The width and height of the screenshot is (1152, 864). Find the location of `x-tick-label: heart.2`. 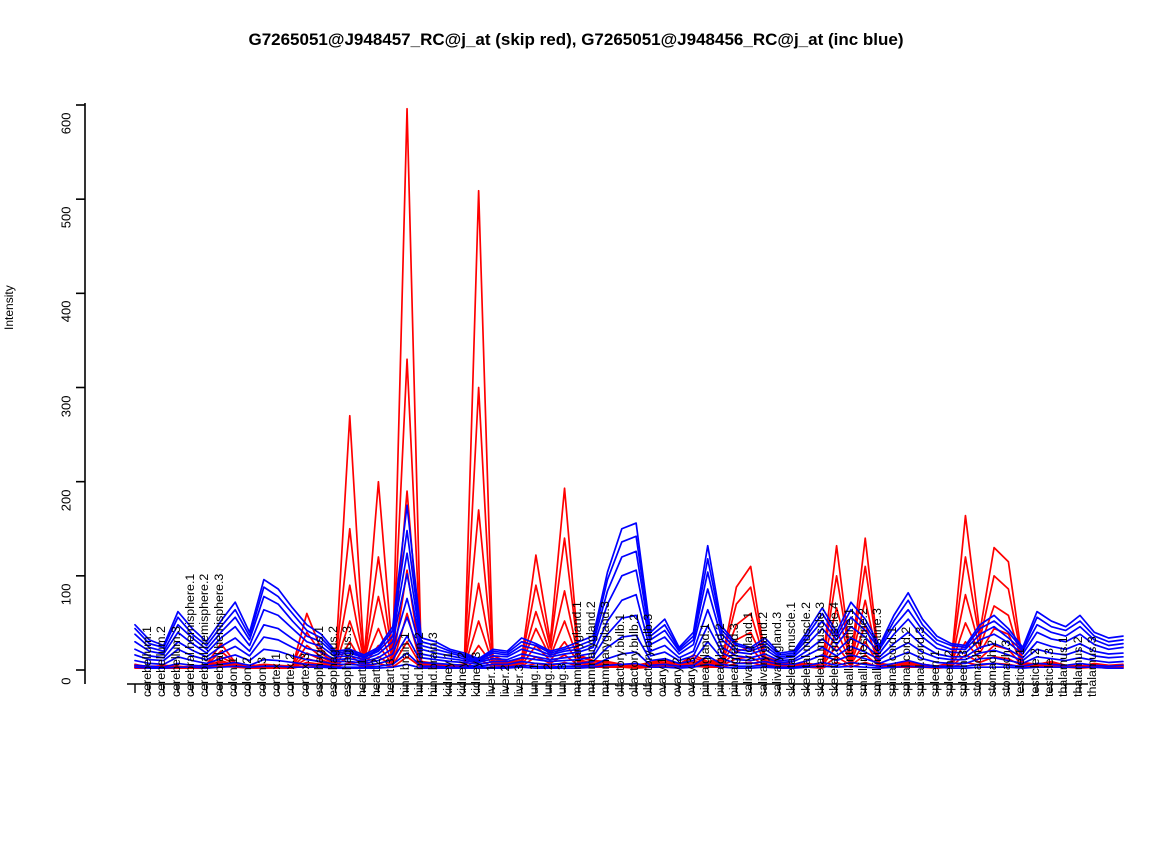

x-tick-label: heart.2 is located at coordinates (376, 677).